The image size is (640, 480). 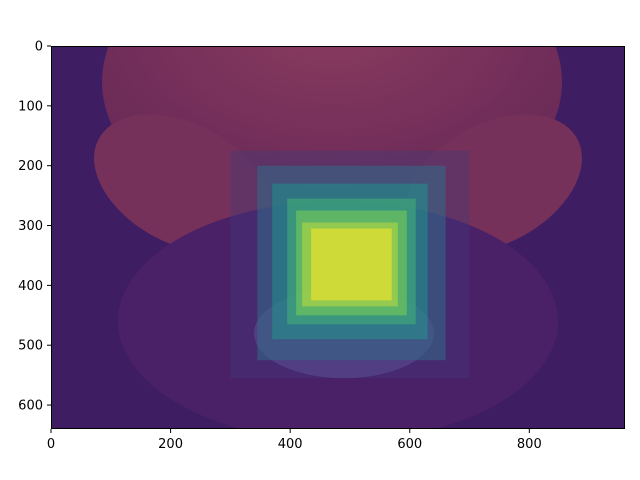 I want to click on x-tick-label: 600, so click(x=409, y=444).